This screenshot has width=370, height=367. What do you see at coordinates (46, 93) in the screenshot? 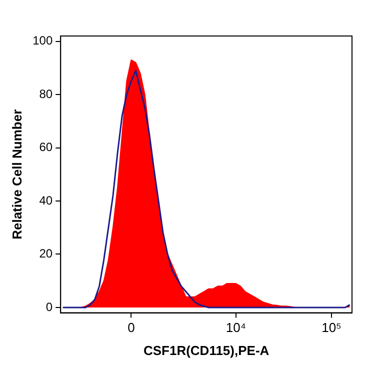
I see `y-tick-label: 80` at bounding box center [46, 93].